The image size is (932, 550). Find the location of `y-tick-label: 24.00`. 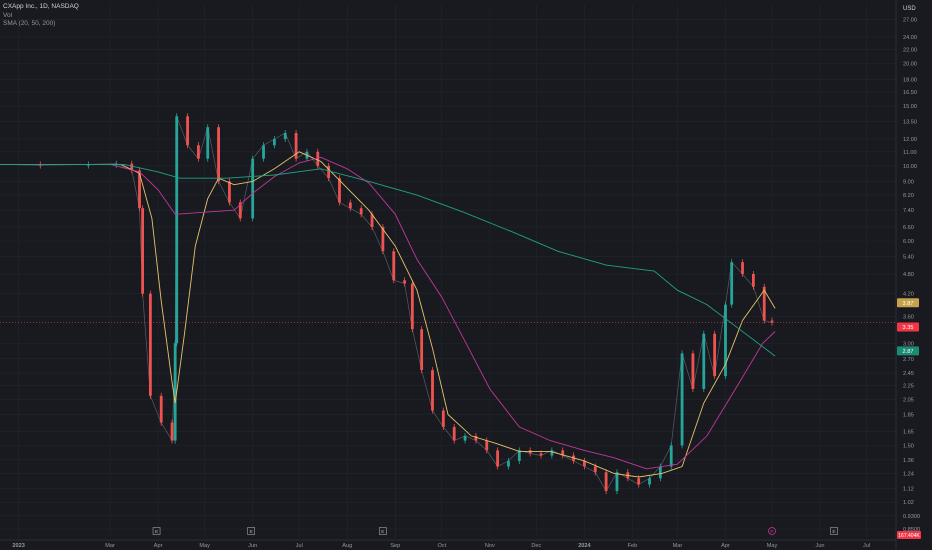

y-tick-label: 24.00 is located at coordinates (910, 38).